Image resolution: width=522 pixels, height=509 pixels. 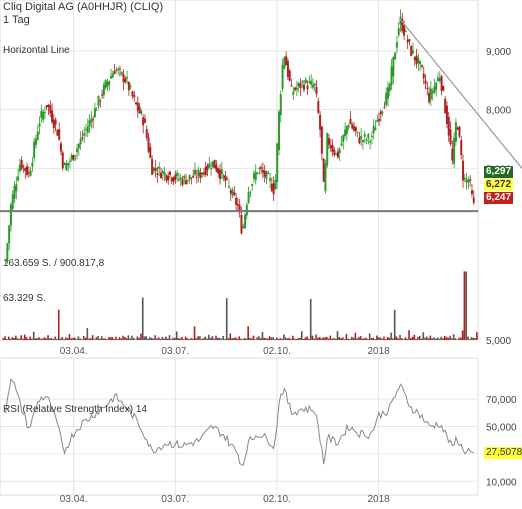 What do you see at coordinates (83, 7) in the screenshot?
I see `chart-title: Cliq Digital AG (A0HHJR) (CLIQ)` at bounding box center [83, 7].